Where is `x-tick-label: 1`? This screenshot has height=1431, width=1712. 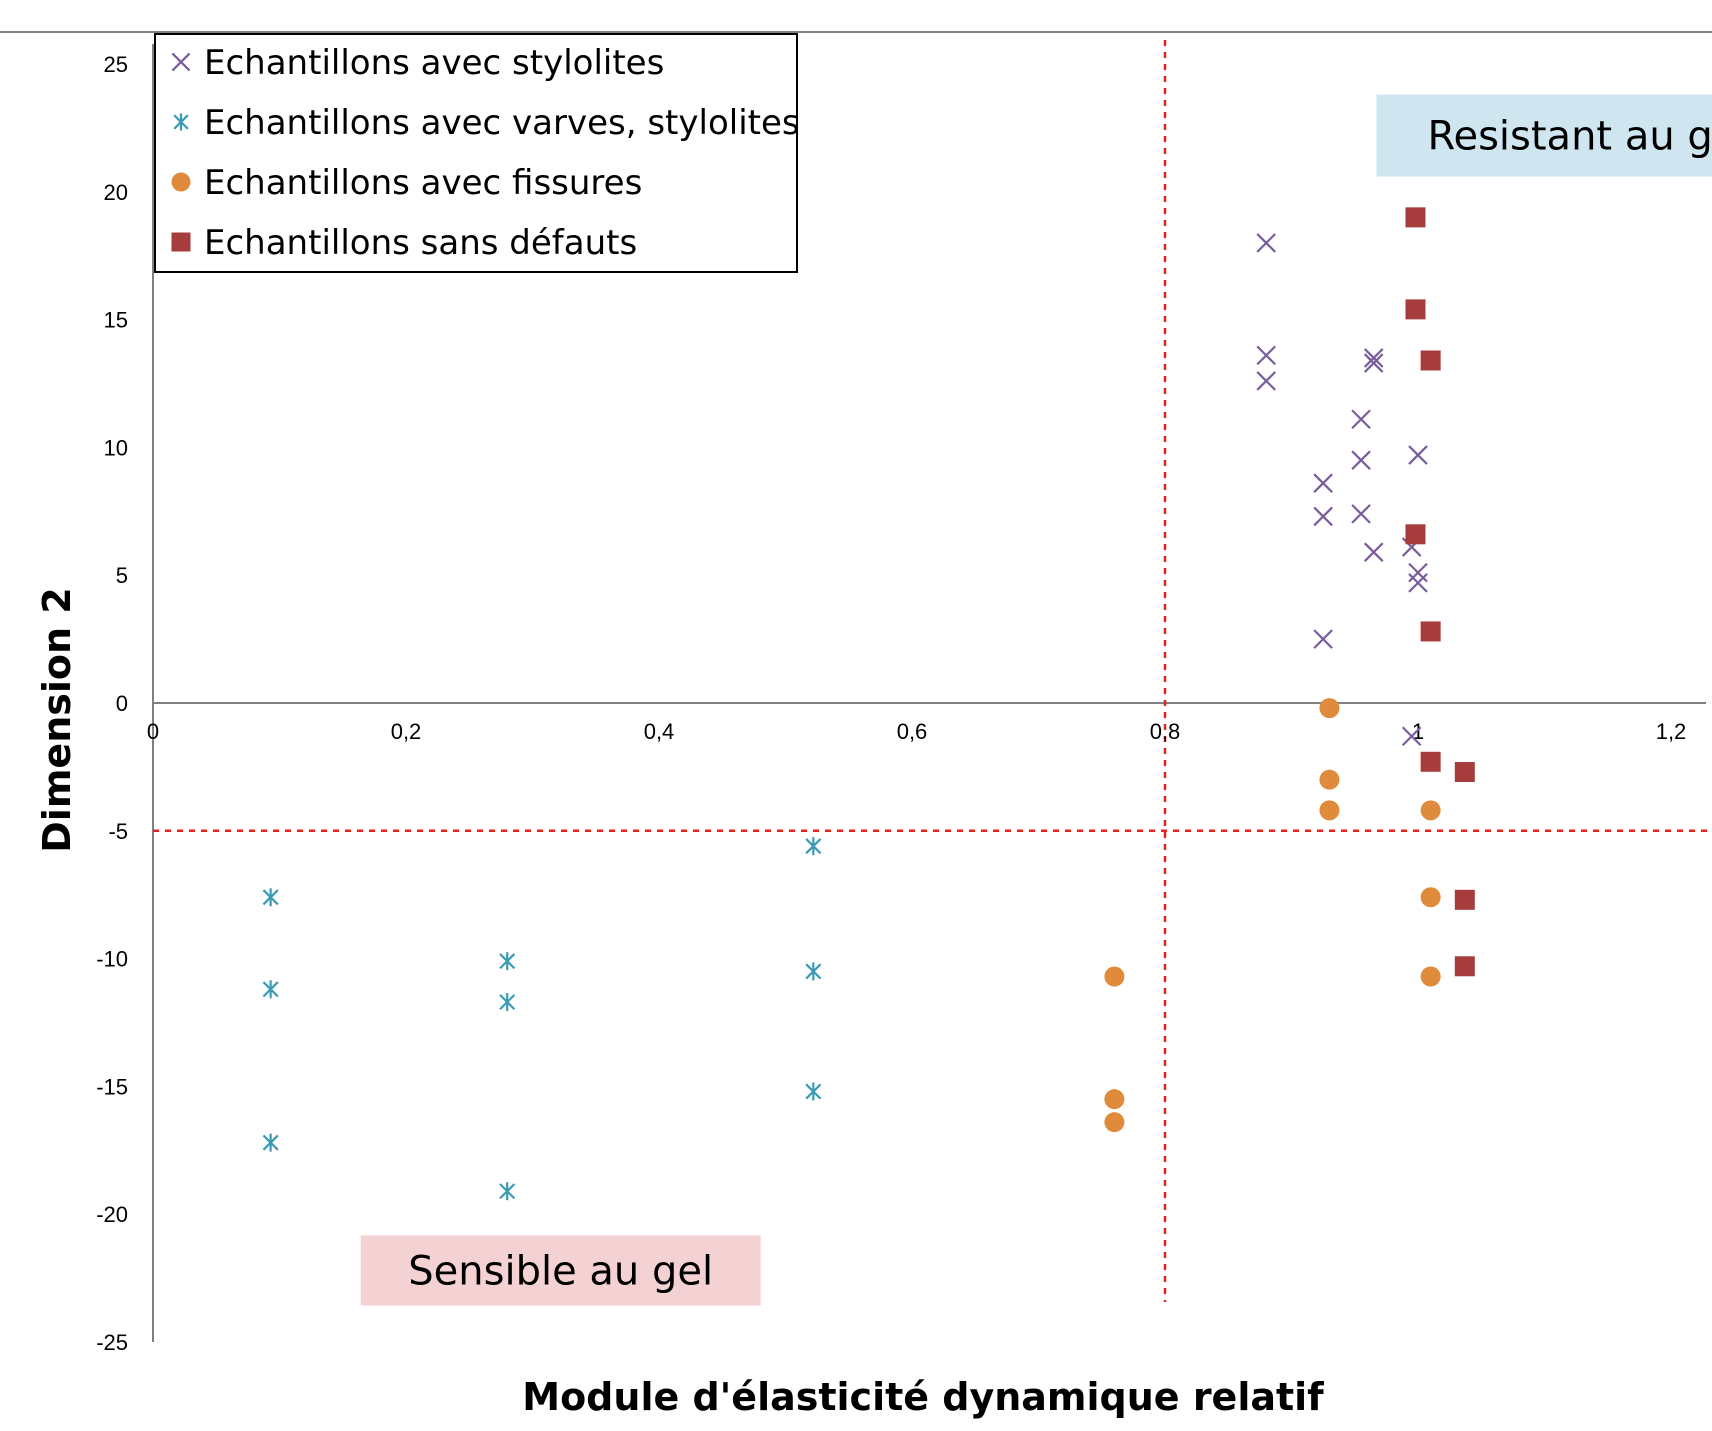
x-tick-label: 1 is located at coordinates (1418, 731).